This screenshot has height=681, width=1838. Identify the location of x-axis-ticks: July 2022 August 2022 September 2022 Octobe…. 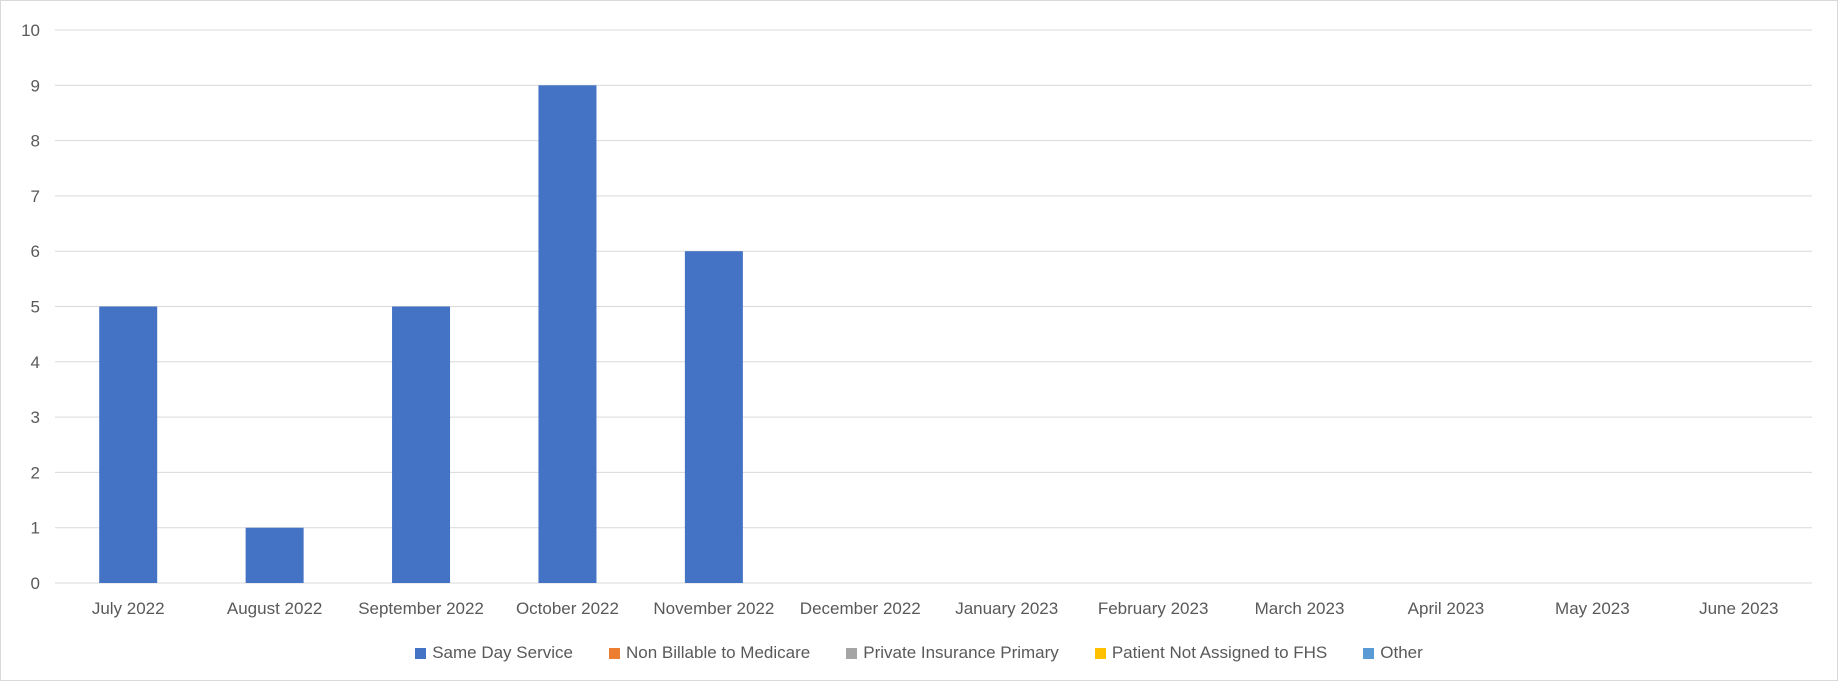
(935, 608).